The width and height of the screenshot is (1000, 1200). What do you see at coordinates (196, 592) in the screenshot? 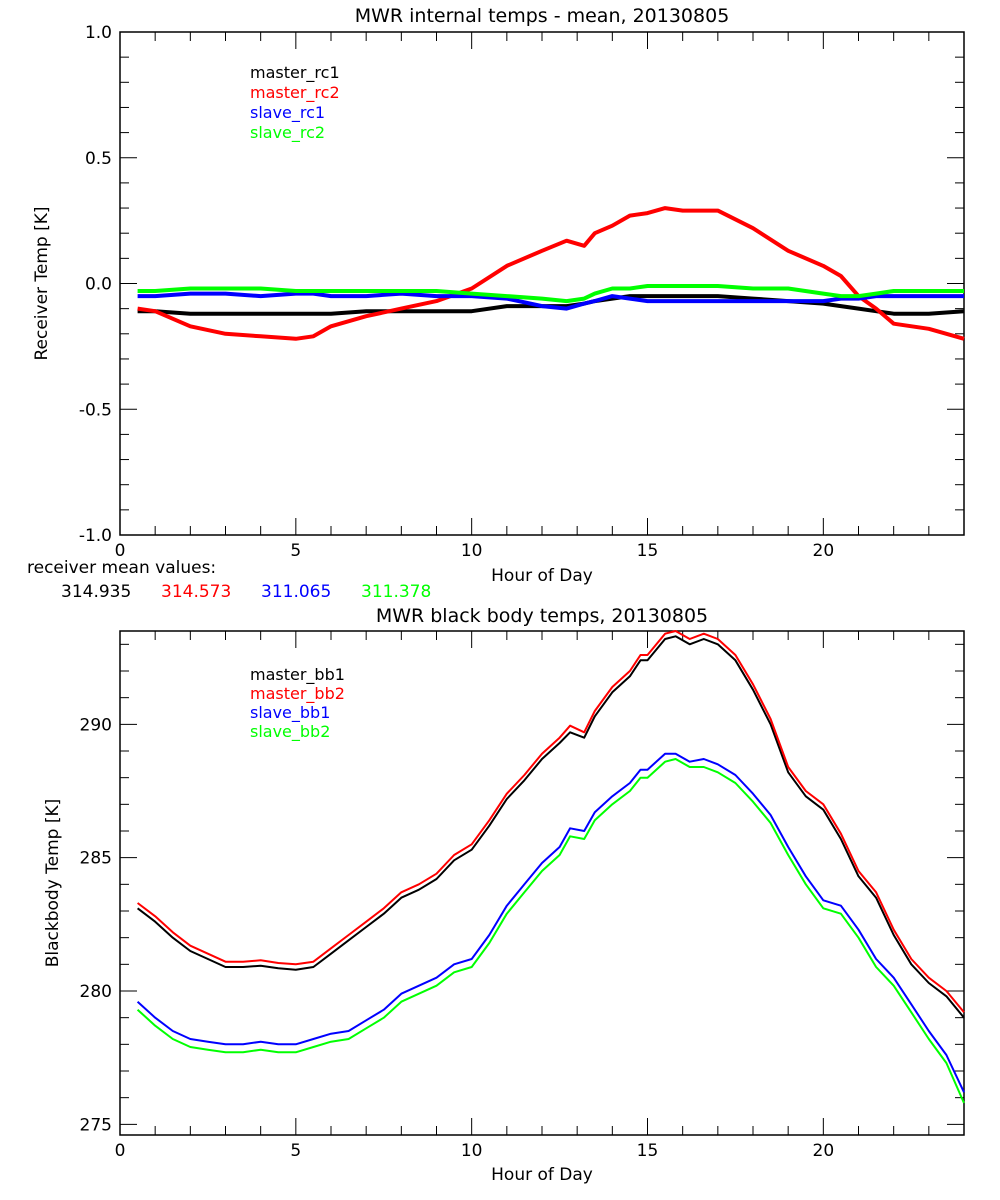
I see `receiver-mean-value: 314.573` at bounding box center [196, 592].